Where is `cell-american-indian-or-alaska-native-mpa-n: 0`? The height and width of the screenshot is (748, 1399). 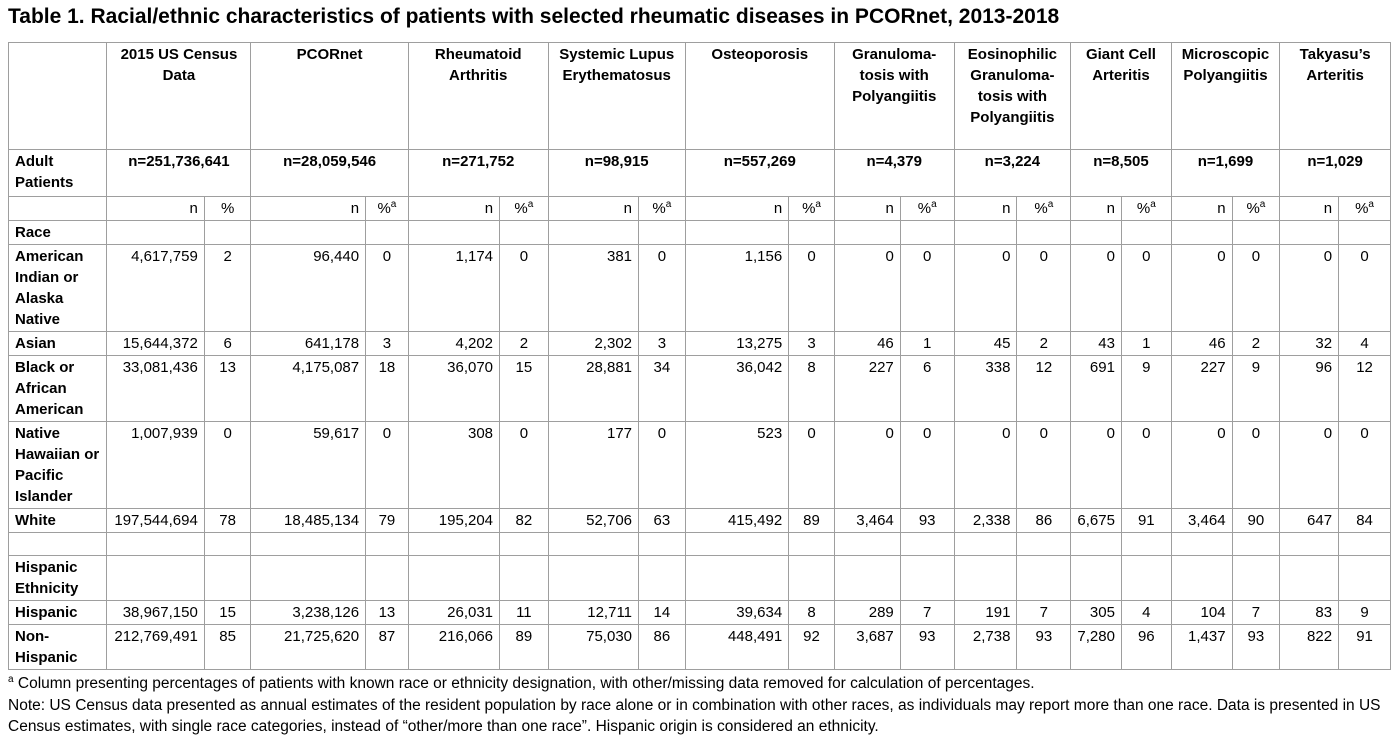 cell-american-indian-or-alaska-native-mpa-n: 0 is located at coordinates (1201, 288).